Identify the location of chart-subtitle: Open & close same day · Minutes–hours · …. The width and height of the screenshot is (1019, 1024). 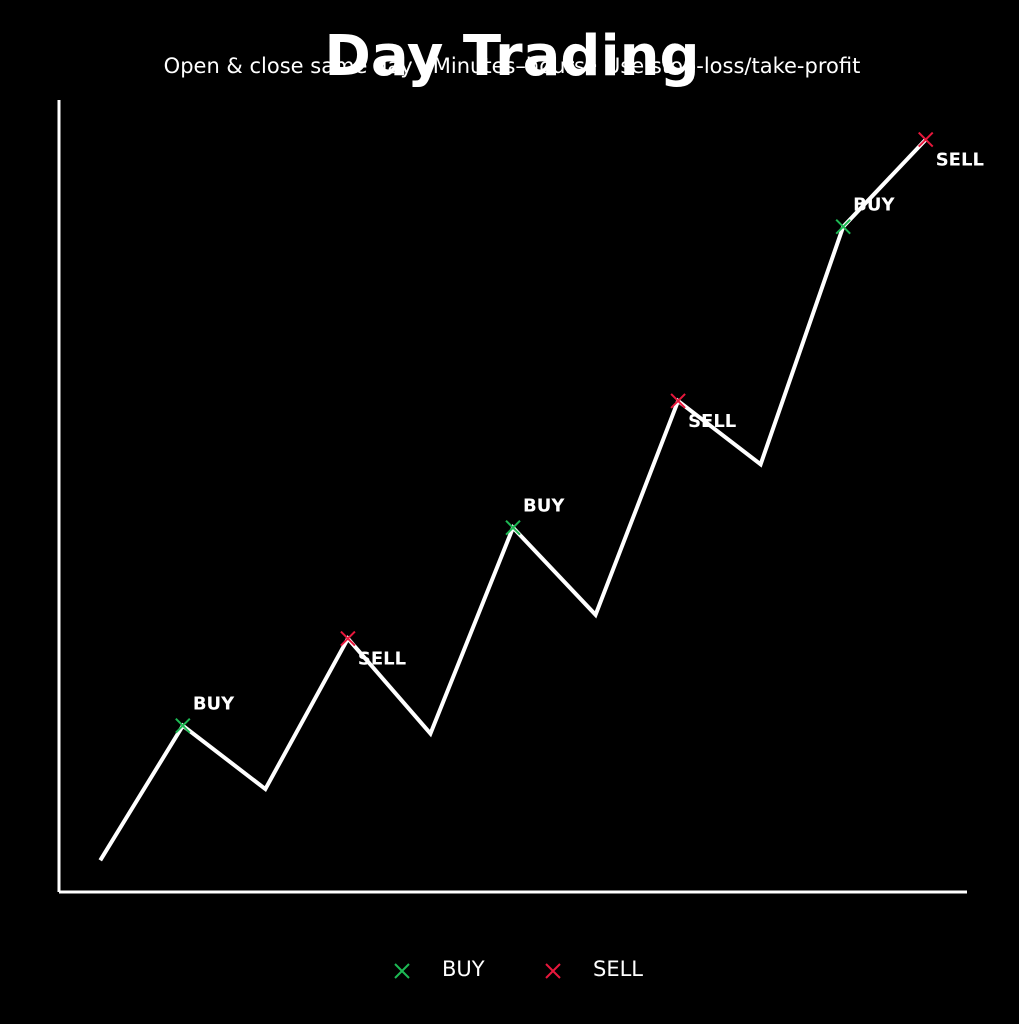
(512, 66).